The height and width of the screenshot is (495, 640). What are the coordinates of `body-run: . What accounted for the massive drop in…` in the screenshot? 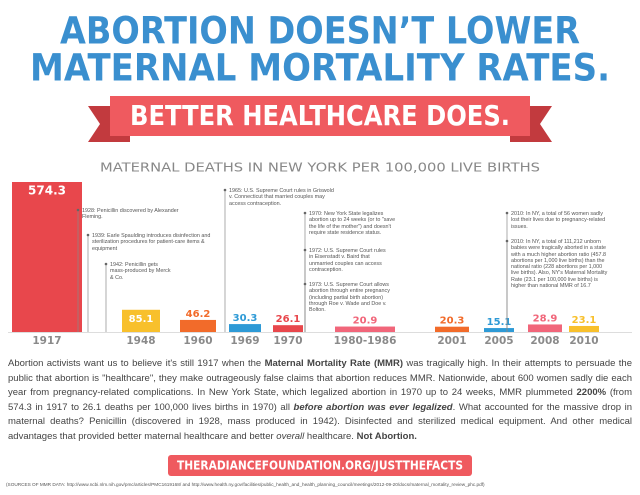 It's located at (320, 421).